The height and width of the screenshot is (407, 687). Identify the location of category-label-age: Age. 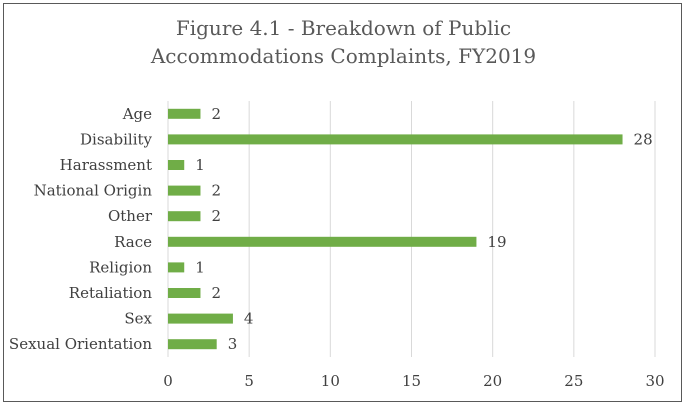
(137, 114).